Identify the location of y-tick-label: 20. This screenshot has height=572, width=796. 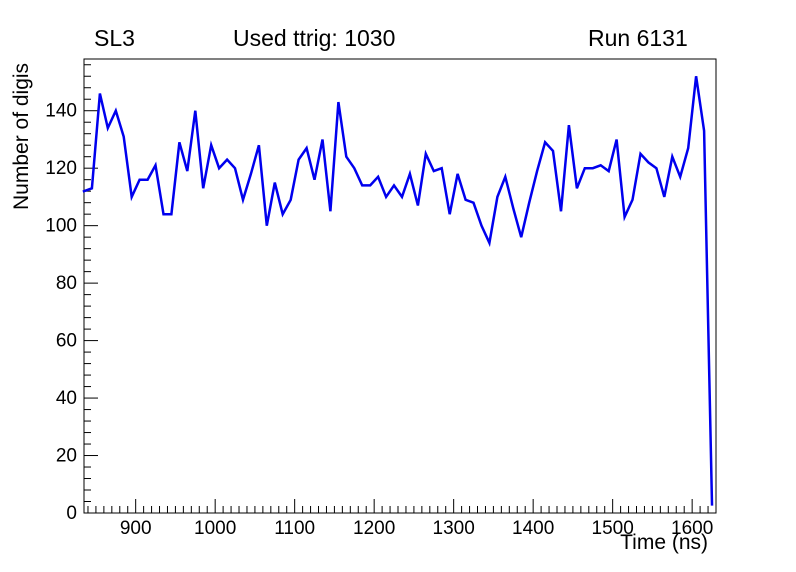
(66, 456).